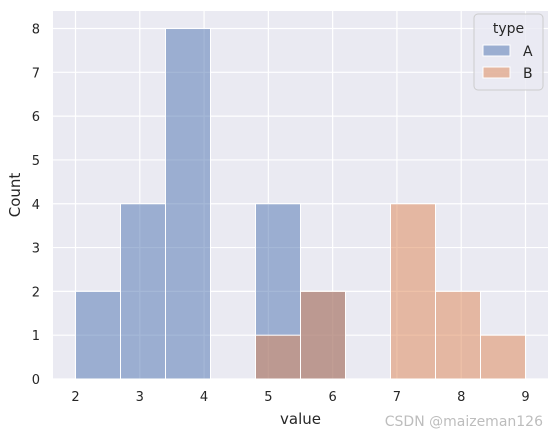  I want to click on y-tick-label: 3, so click(36, 249).